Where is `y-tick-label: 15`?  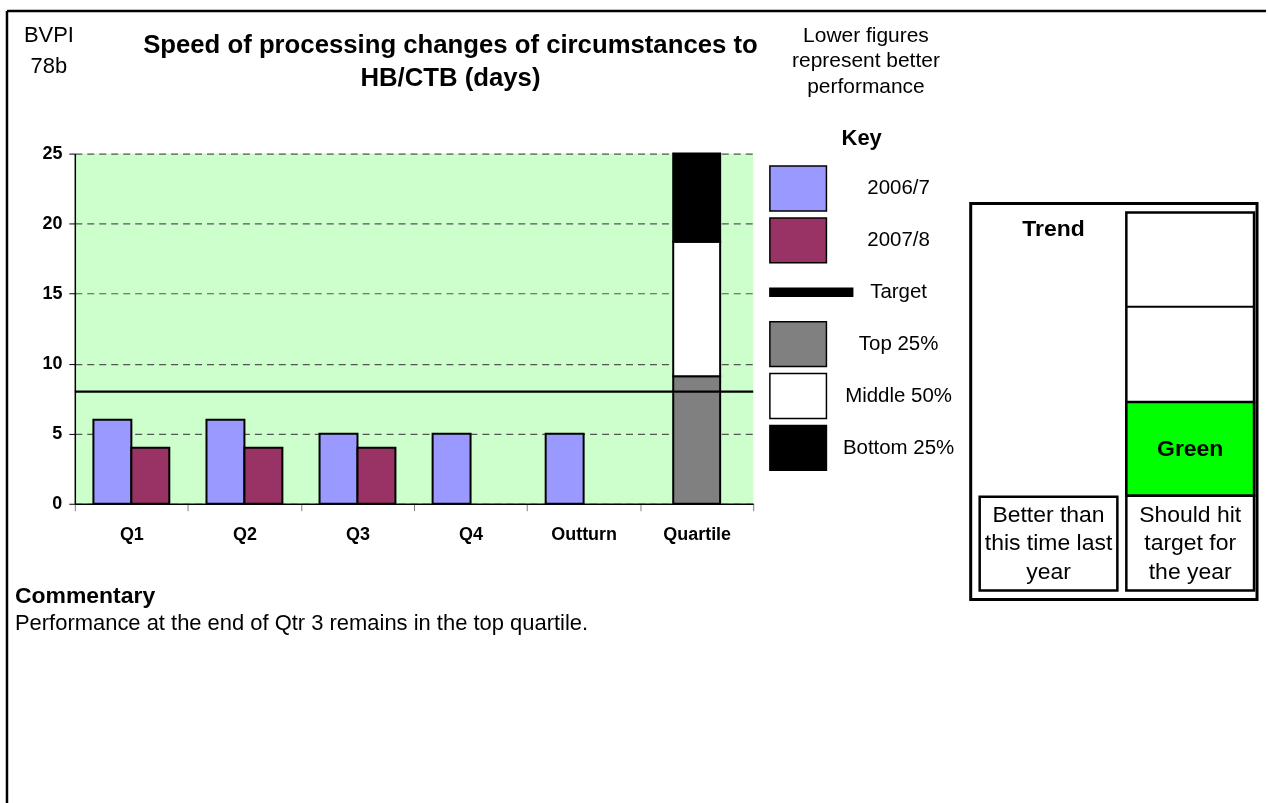 y-tick-label: 15 is located at coordinates (52, 293).